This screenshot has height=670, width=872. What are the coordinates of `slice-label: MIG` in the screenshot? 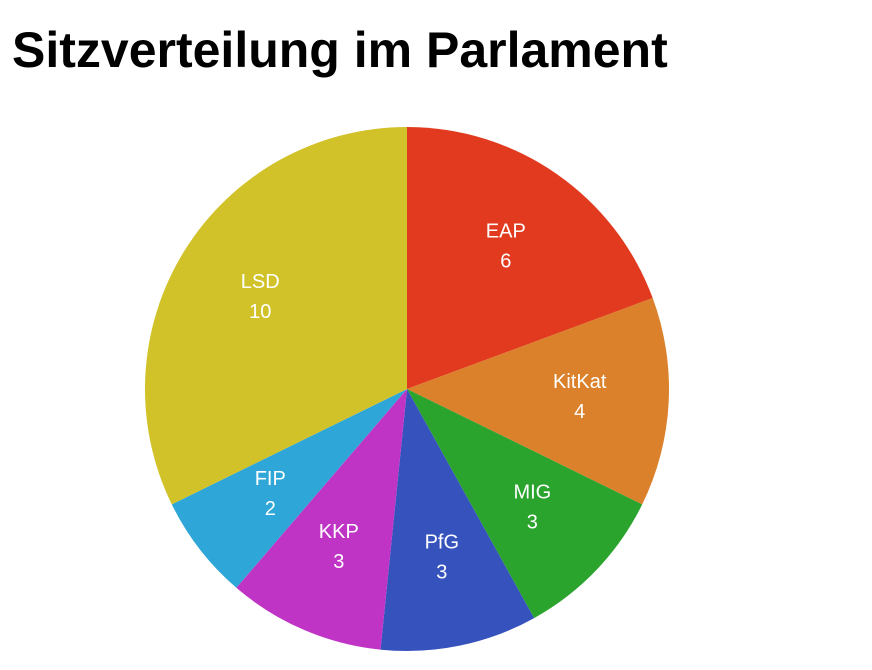 It's located at (532, 492).